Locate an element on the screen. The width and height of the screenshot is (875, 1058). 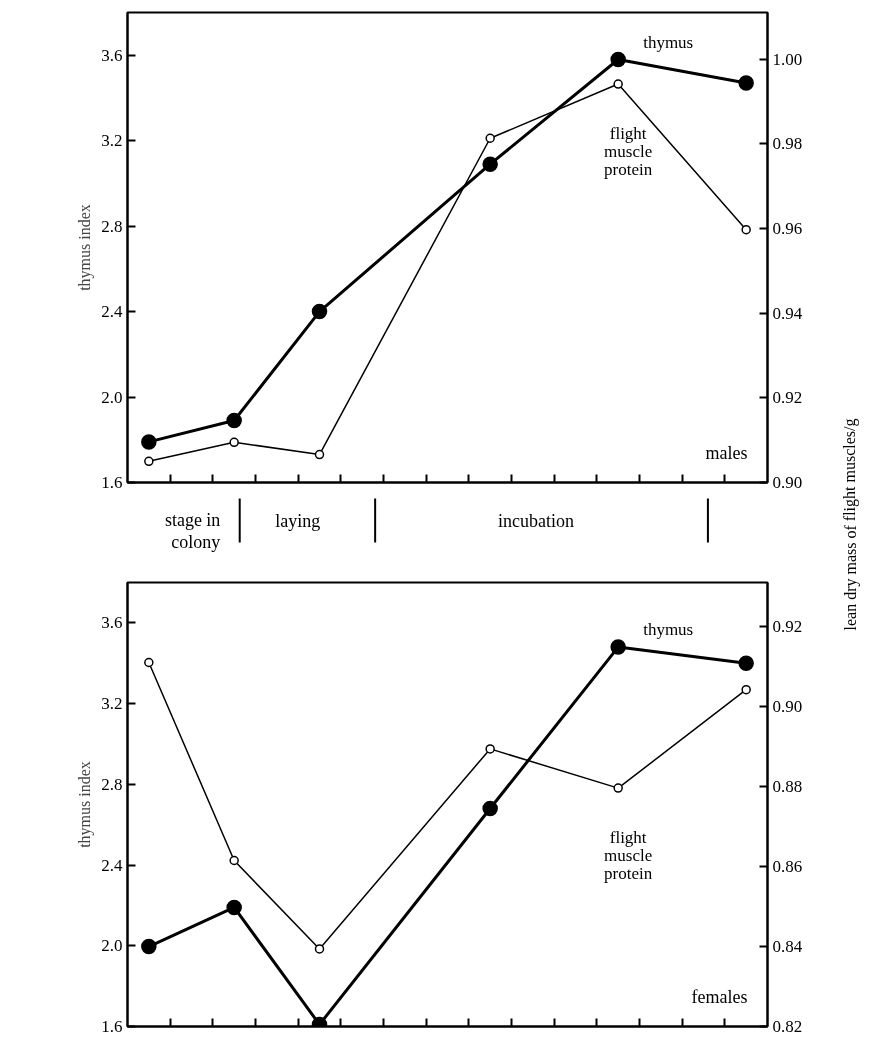
y2-tick-label: 1.00 is located at coordinates (787, 59).